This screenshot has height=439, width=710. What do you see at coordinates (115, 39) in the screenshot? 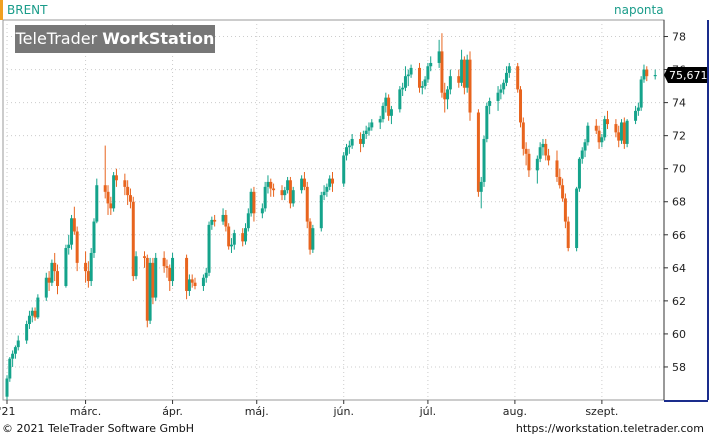
I see `watermark: TeleTrader WorkStation` at bounding box center [115, 39].